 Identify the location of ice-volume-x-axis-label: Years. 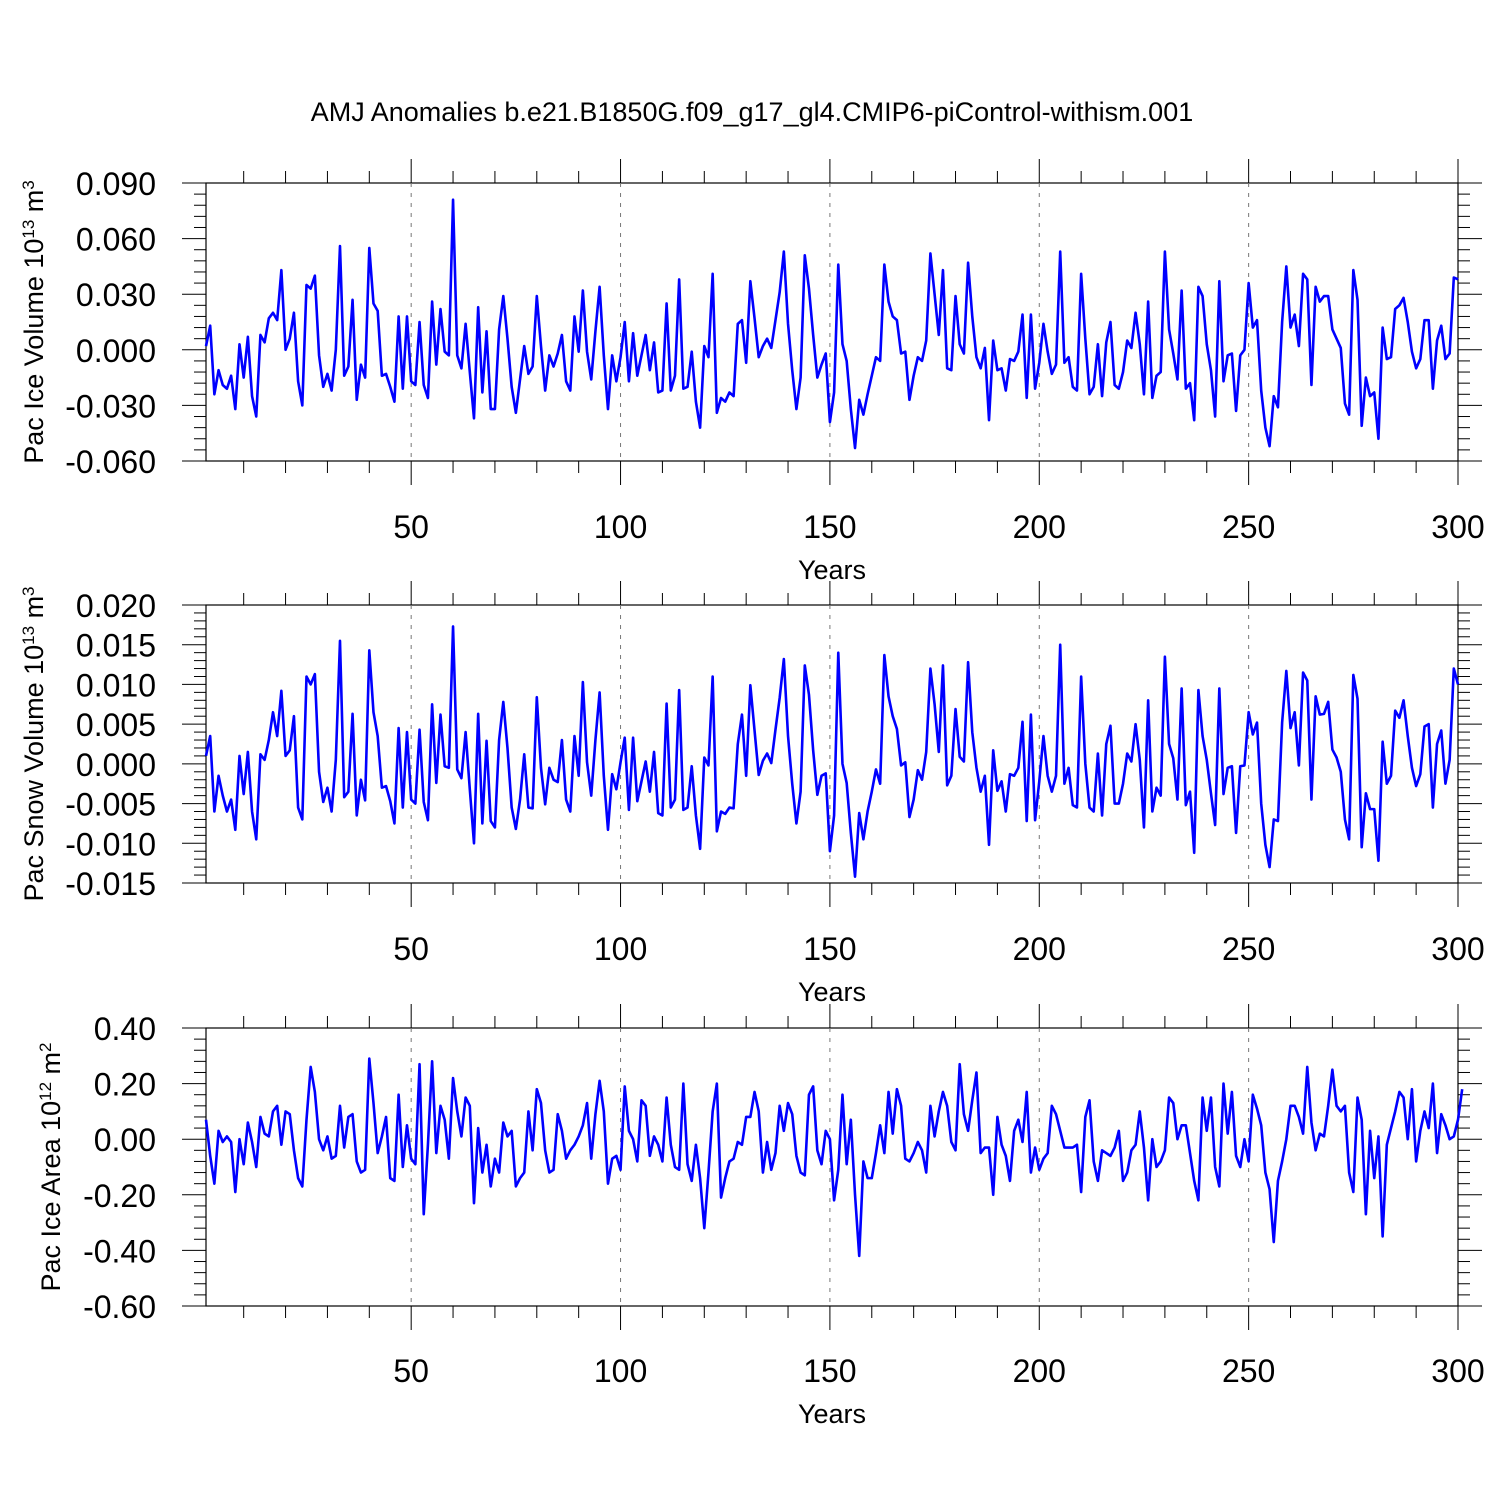
(832, 570).